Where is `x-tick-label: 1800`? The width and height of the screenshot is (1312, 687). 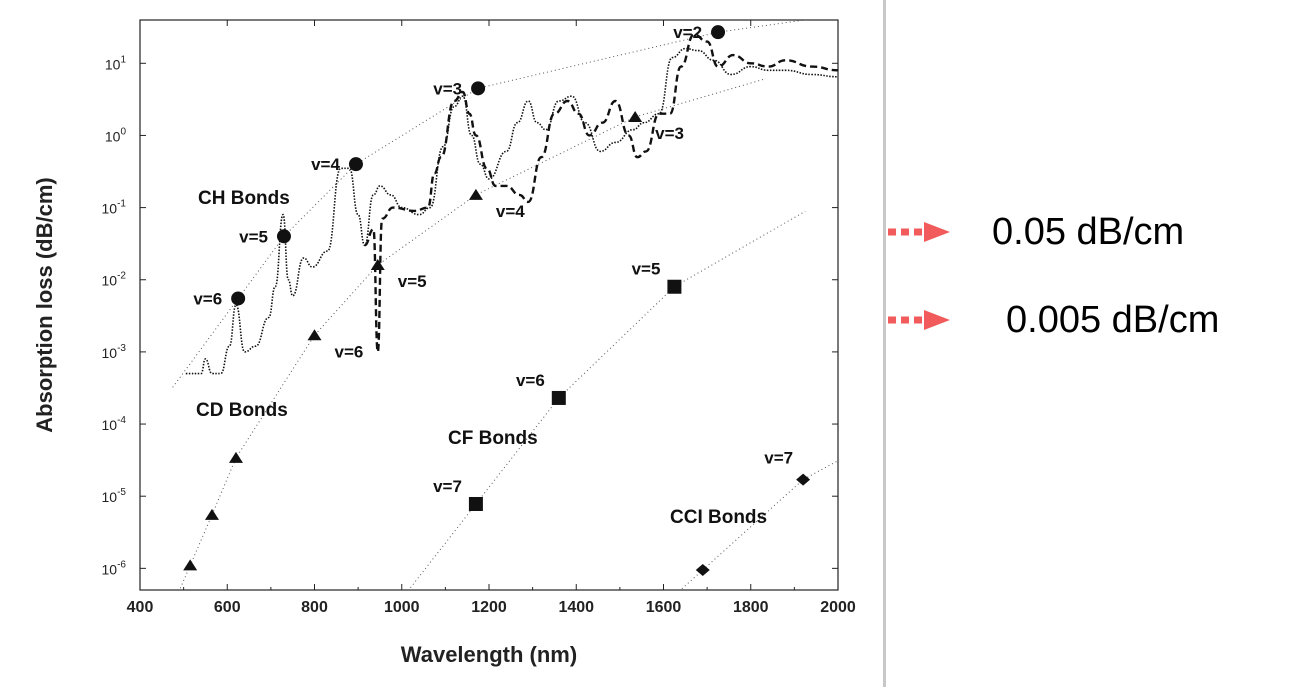 x-tick-label: 1800 is located at coordinates (751, 607).